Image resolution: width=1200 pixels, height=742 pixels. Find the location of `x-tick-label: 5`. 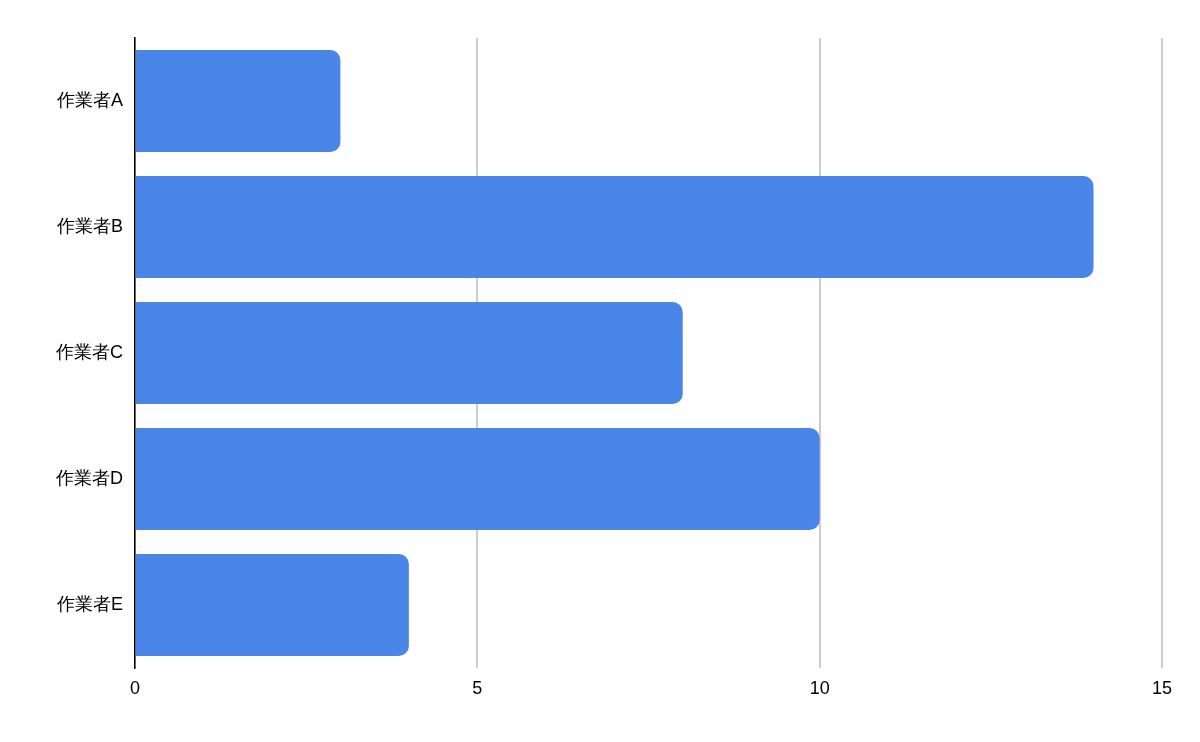

x-tick-label: 5 is located at coordinates (477, 687).